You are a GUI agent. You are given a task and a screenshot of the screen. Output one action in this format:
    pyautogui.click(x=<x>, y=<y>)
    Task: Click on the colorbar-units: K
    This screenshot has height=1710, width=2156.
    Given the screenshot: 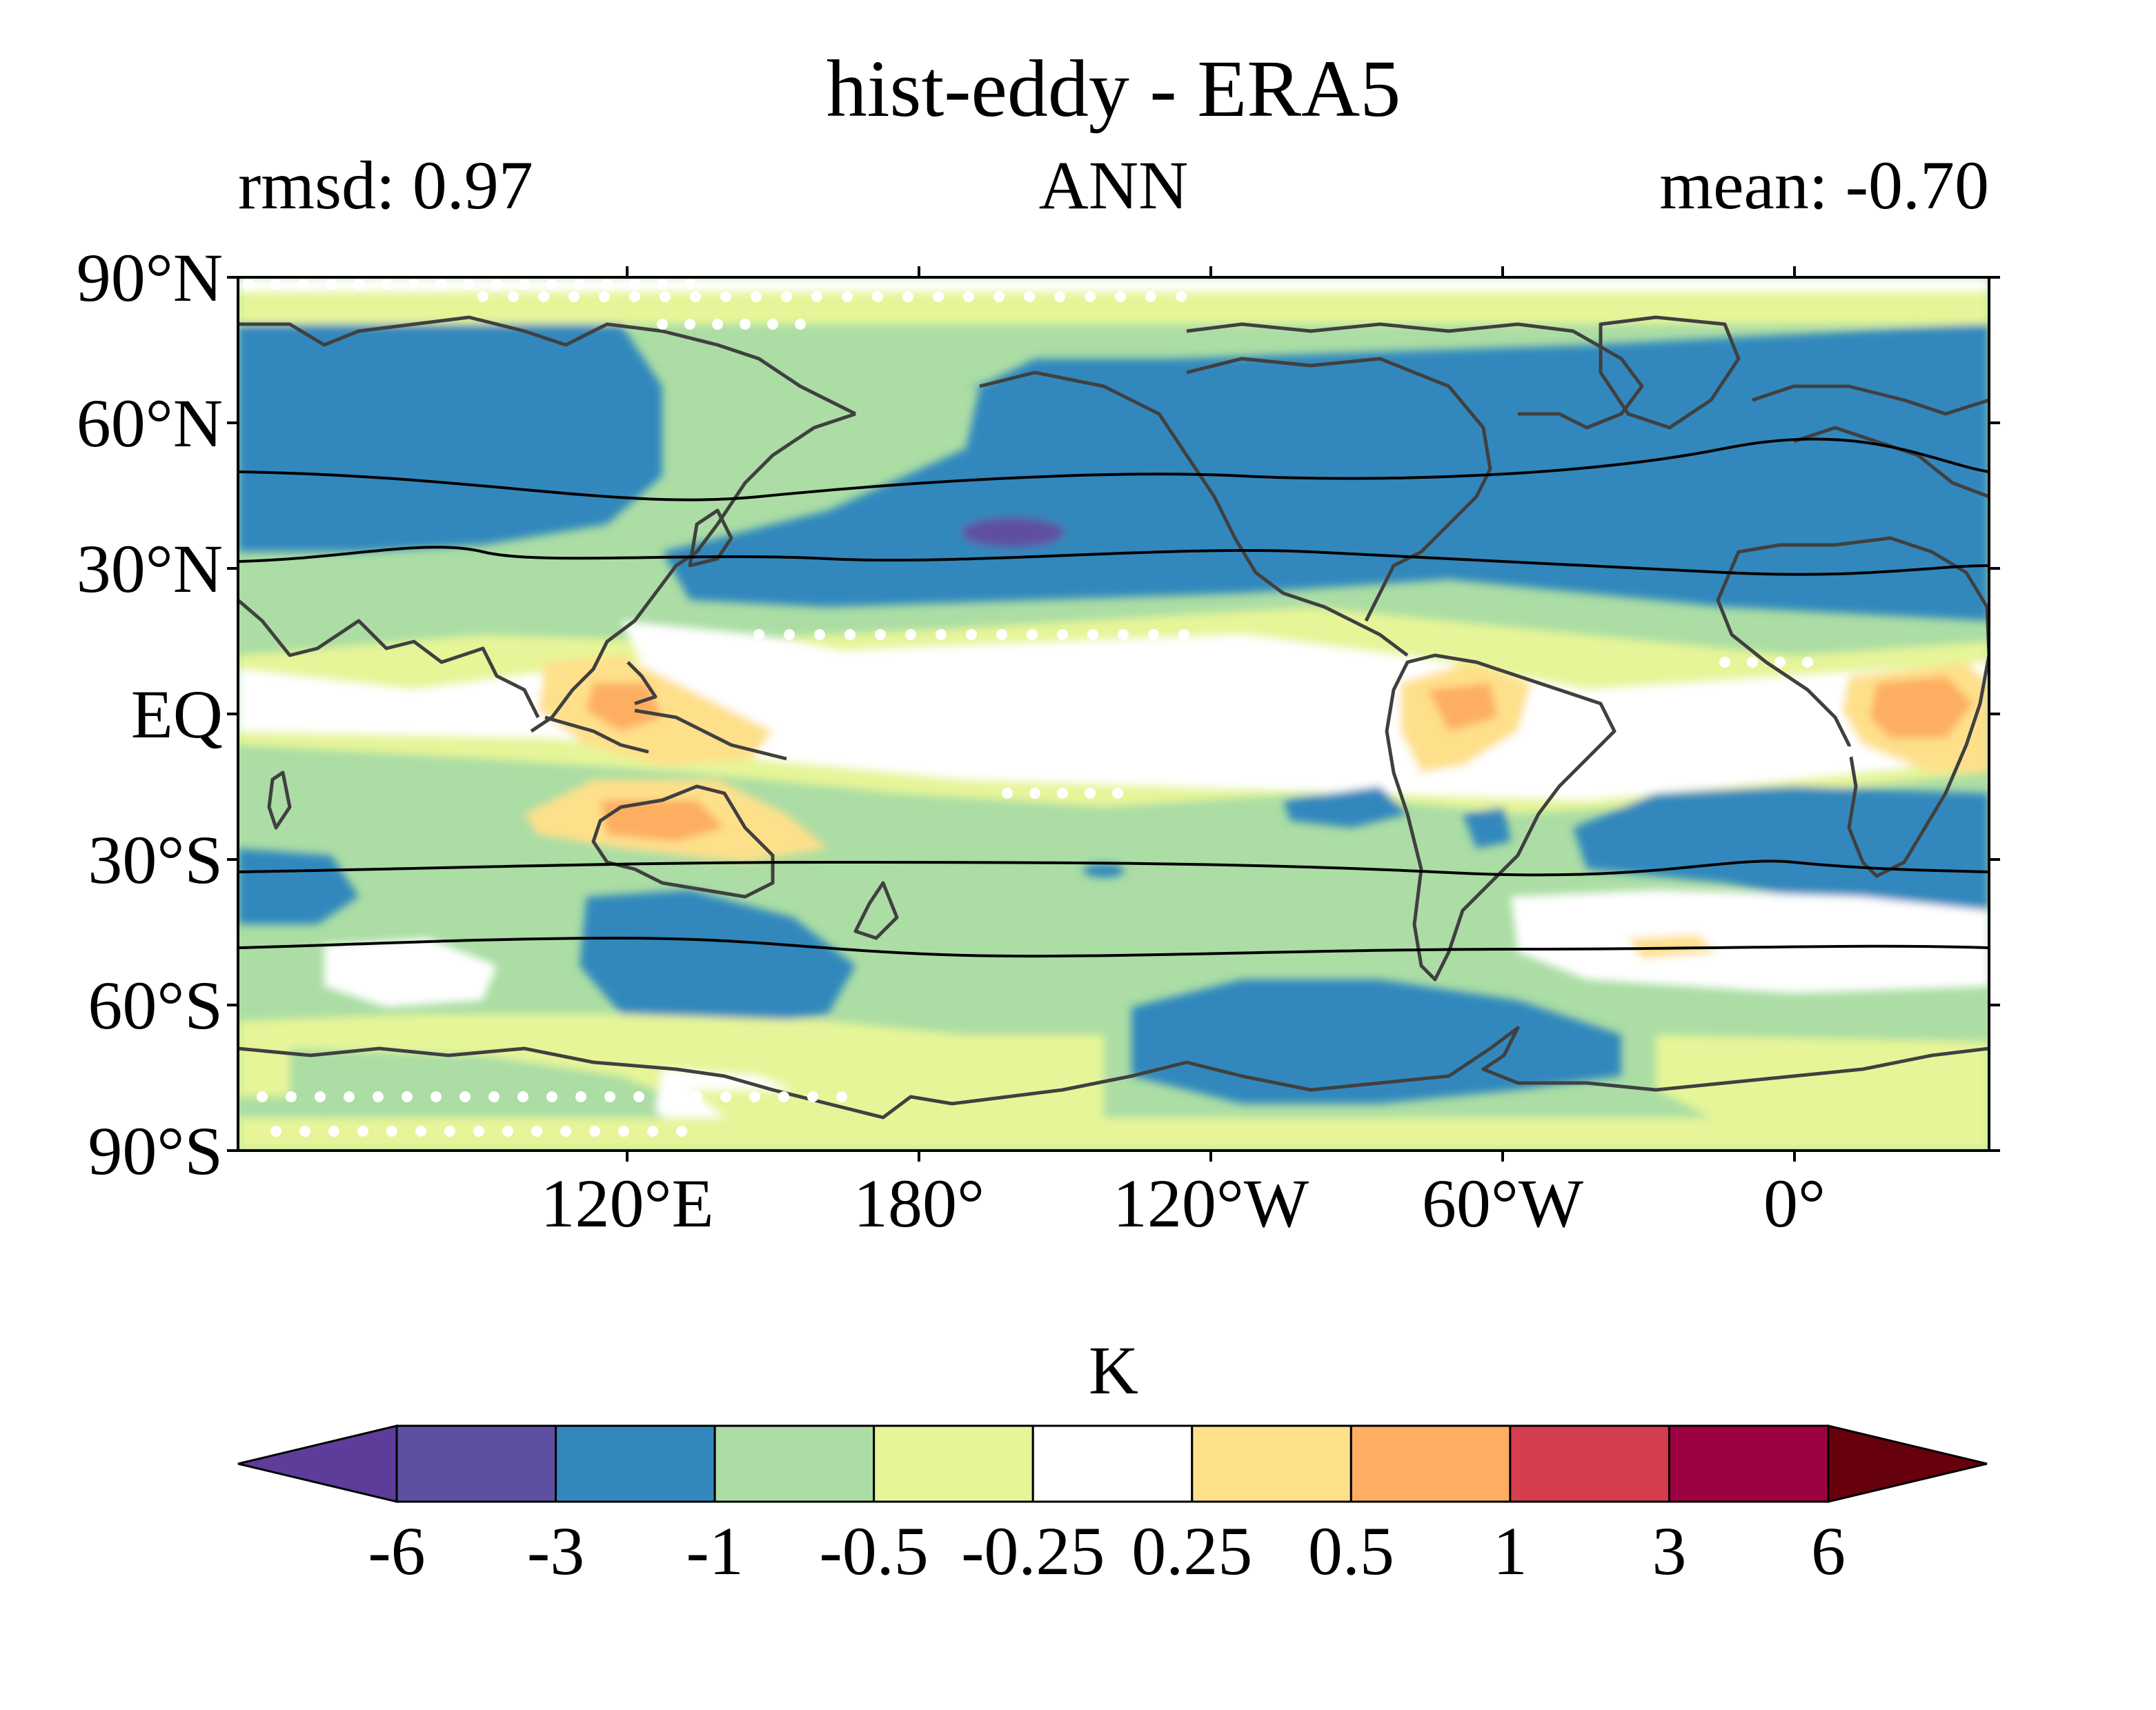 What is the action you would take?
    pyautogui.click(x=1113, y=1370)
    